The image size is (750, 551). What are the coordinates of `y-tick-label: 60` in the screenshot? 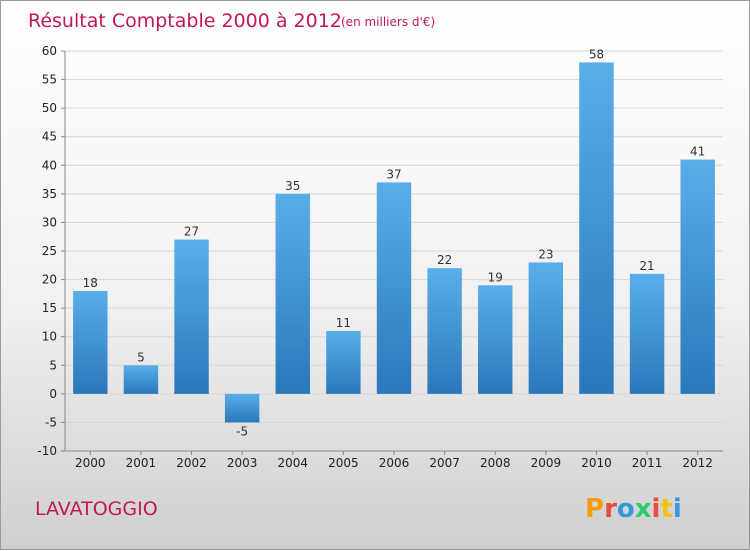 It's located at (49, 51).